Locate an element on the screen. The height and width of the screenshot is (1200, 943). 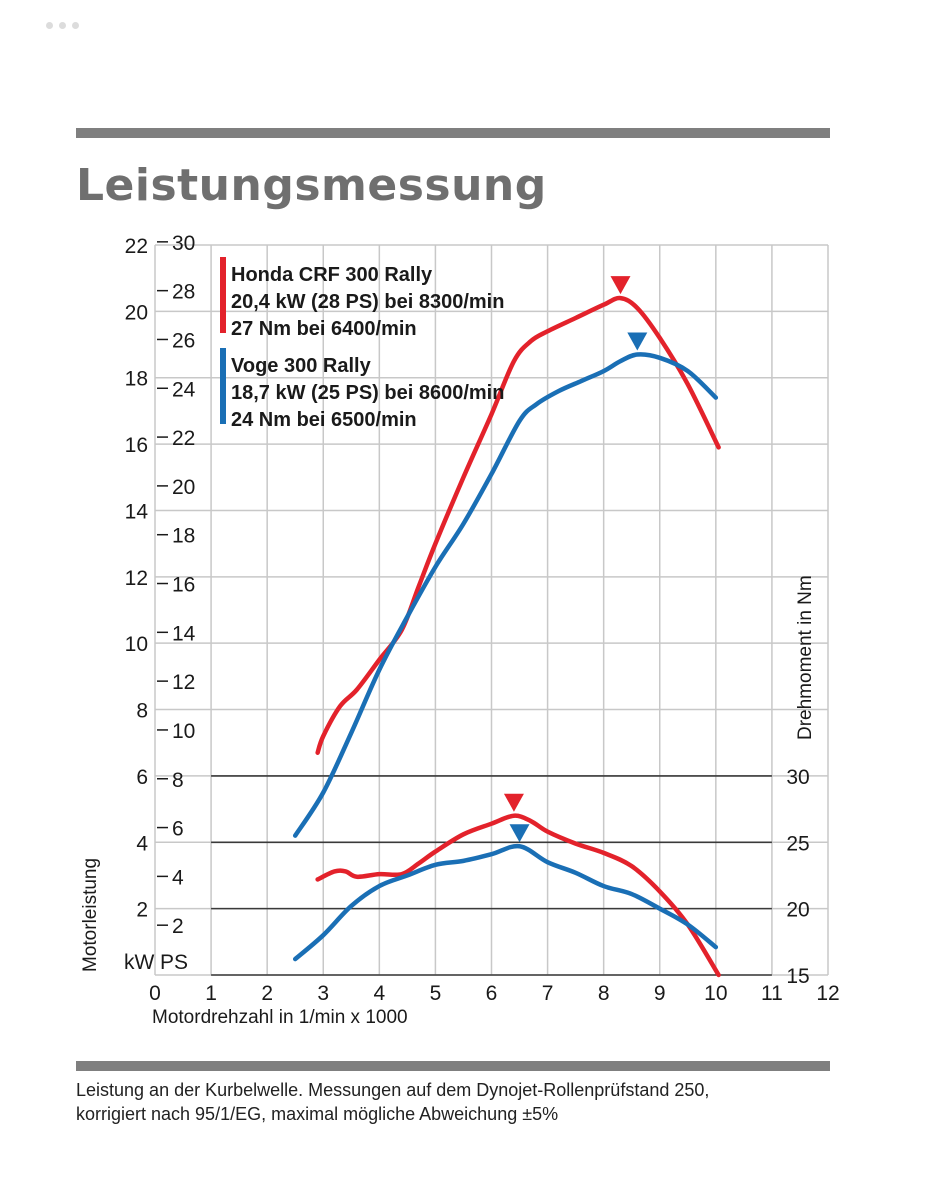
legend-name-voge: Voge 300 Rally is located at coordinates (301, 366).